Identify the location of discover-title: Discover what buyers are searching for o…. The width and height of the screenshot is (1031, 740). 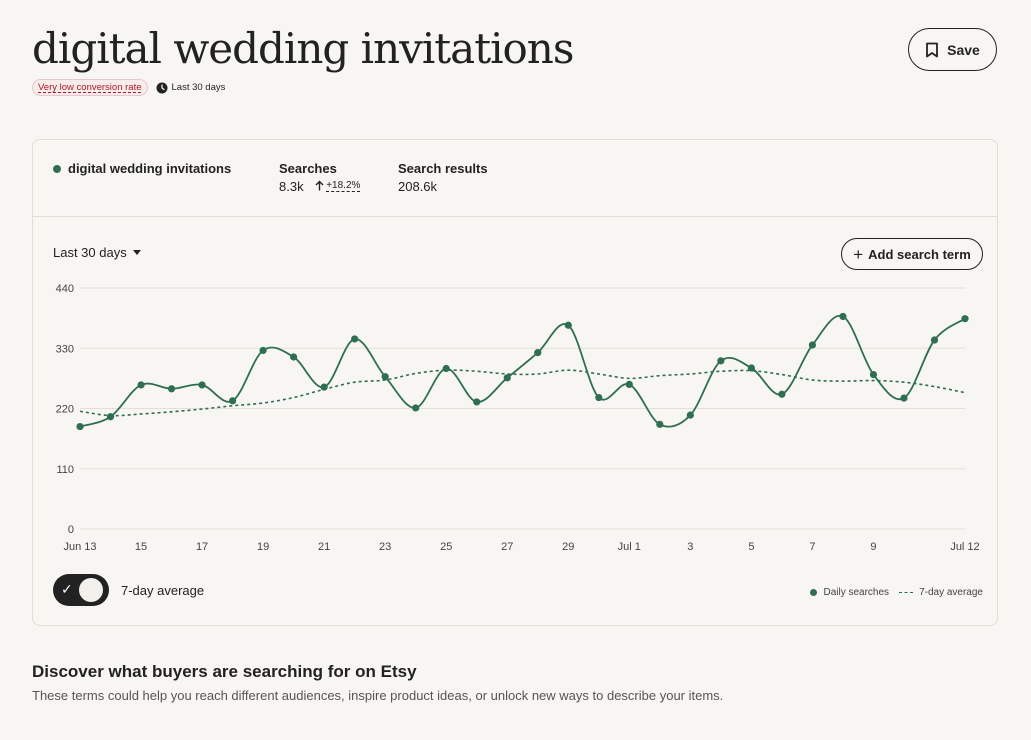
(224, 671).